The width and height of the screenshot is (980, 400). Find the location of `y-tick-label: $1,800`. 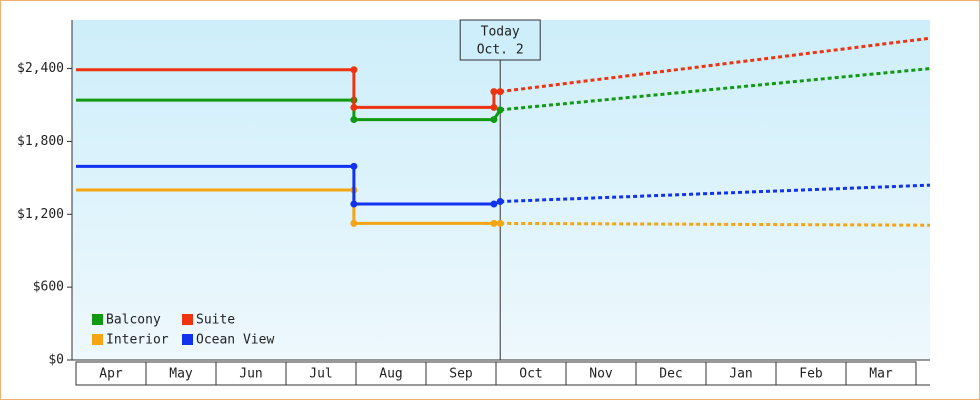

y-tick-label: $1,800 is located at coordinates (40, 141).